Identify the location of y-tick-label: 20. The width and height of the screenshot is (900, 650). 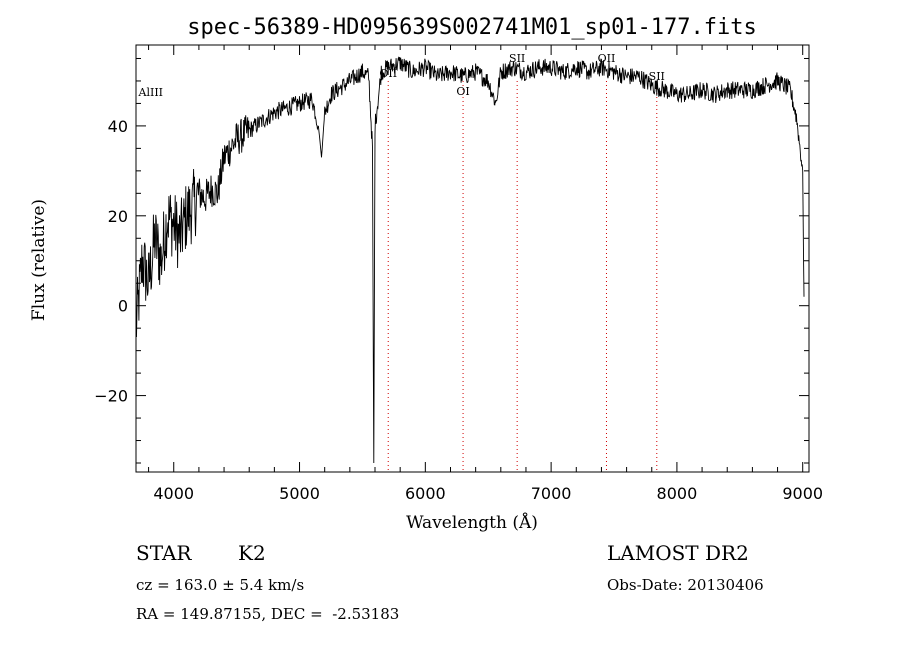
(118, 216).